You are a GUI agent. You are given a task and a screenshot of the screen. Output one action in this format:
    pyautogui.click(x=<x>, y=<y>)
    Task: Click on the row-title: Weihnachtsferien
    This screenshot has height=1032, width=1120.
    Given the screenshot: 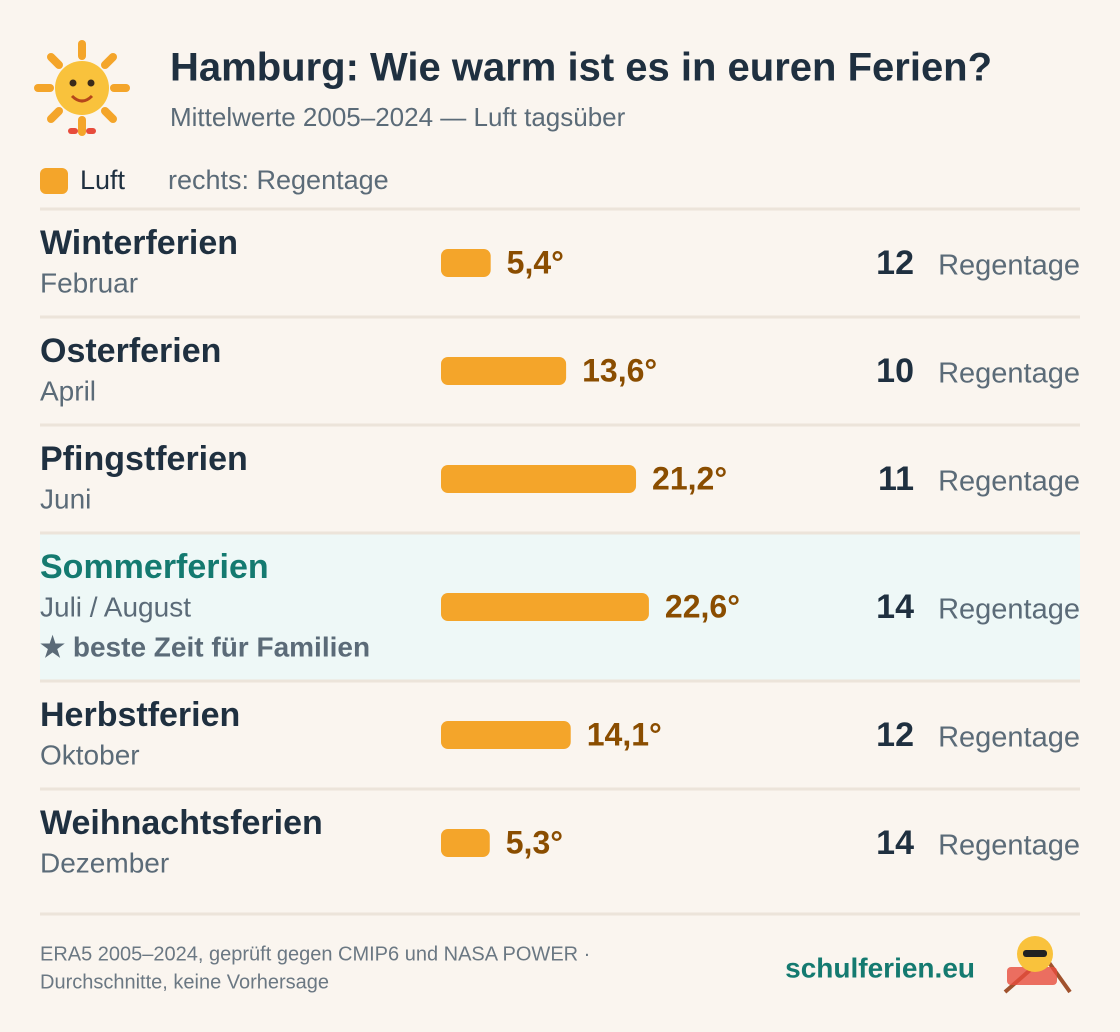 What is the action you would take?
    pyautogui.click(x=181, y=823)
    